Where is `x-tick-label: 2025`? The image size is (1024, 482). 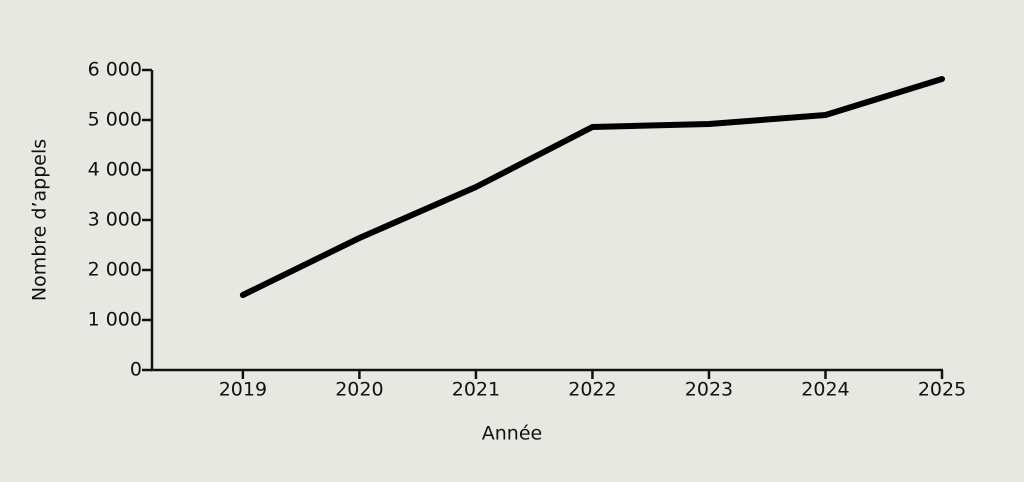
x-tick-label: 2025 is located at coordinates (942, 390).